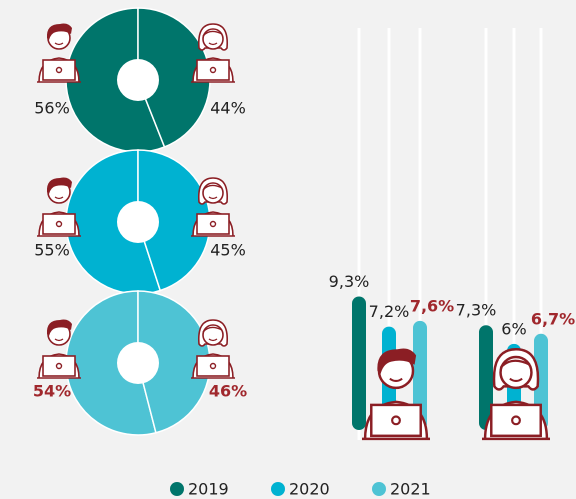 Image resolution: width=576 pixels, height=499 pixels. Describe the element at coordinates (52, 250) in the screenshot. I see `value-label: 55%` at that location.